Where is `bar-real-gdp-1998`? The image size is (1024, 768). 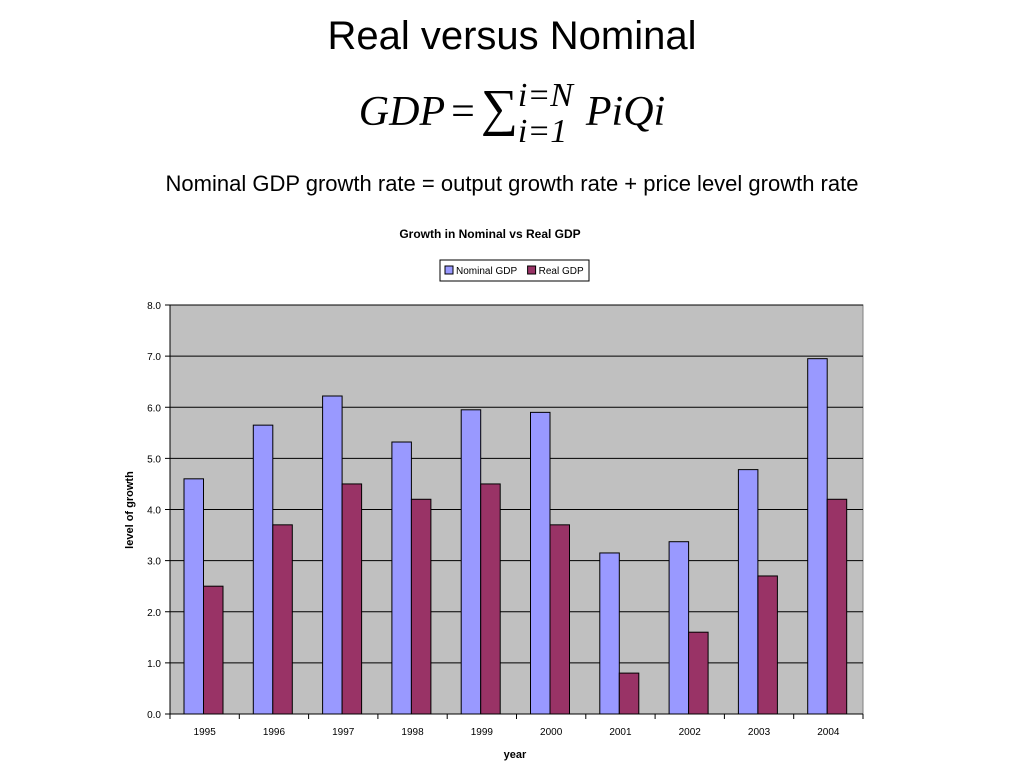 bar-real-gdp-1998 is located at coordinates (421, 606).